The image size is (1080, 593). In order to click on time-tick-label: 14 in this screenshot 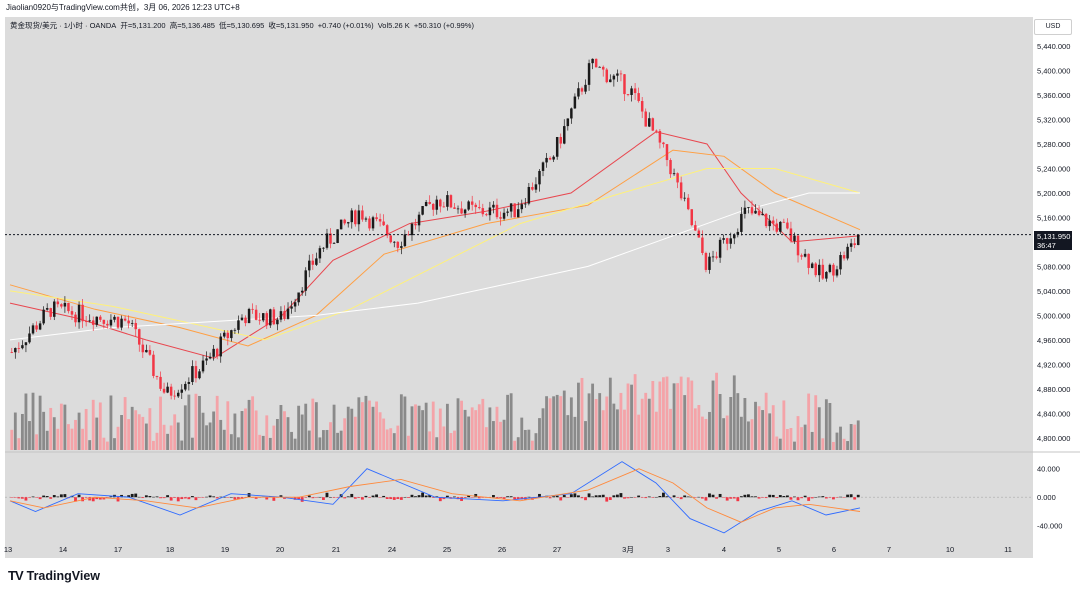, I will do `click(63, 549)`.